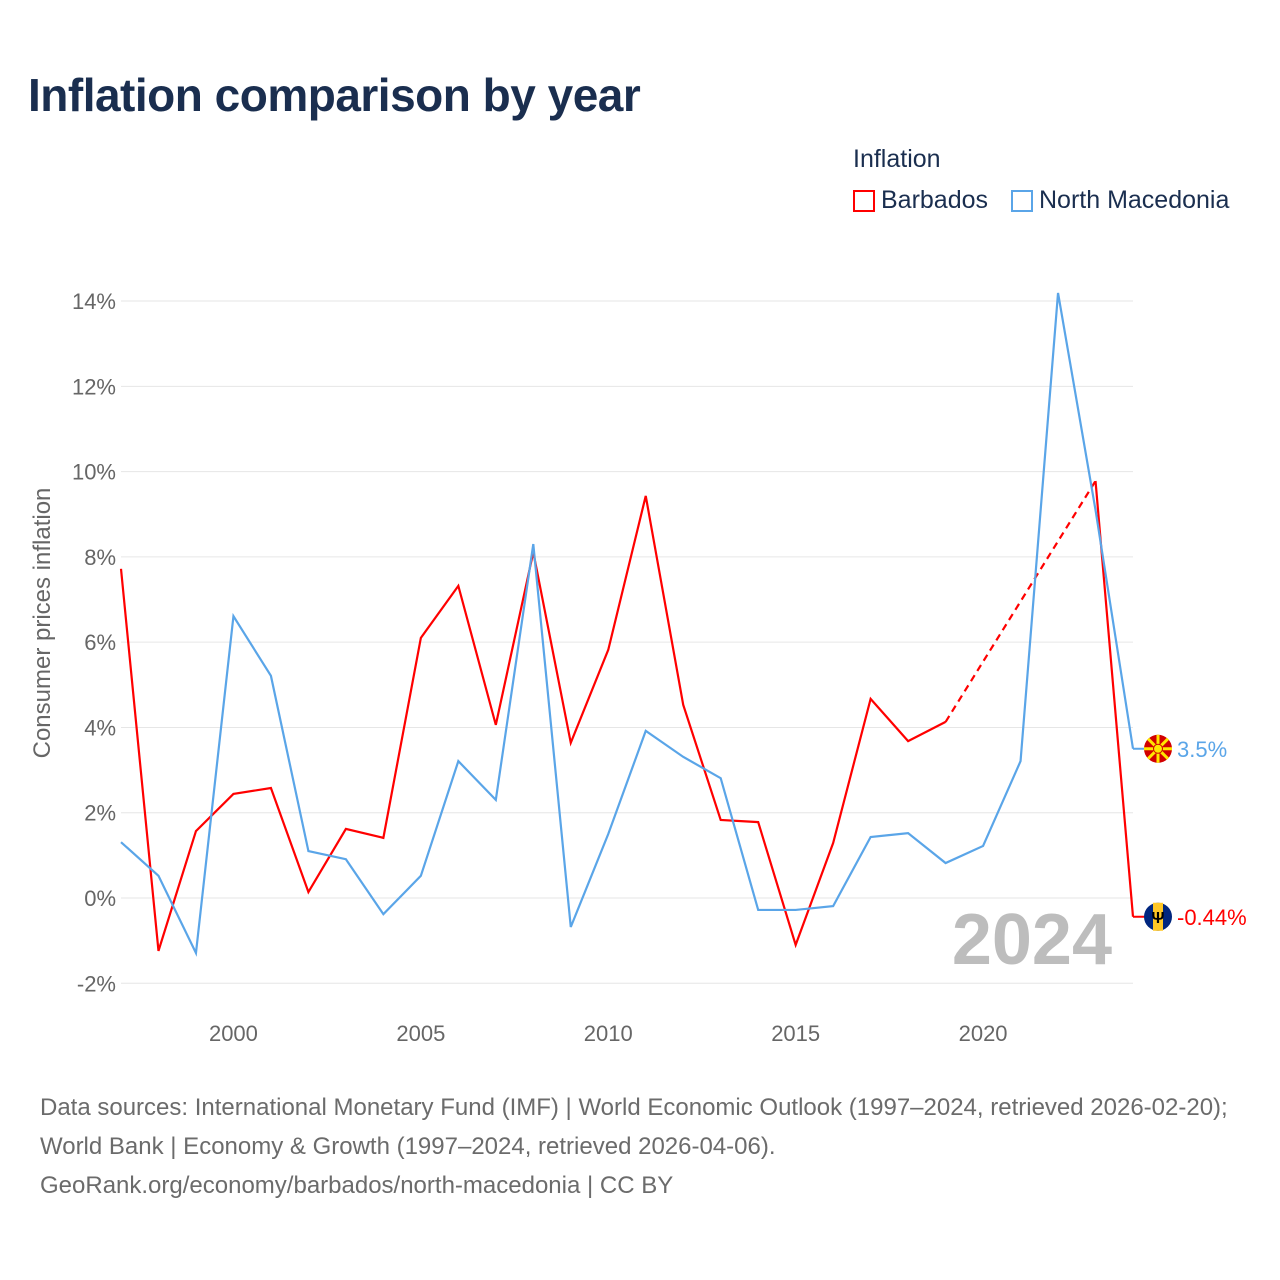 The height and width of the screenshot is (1280, 1280). Describe the element at coordinates (233, 1033) in the screenshot. I see `x-tick-label: 2000` at that location.